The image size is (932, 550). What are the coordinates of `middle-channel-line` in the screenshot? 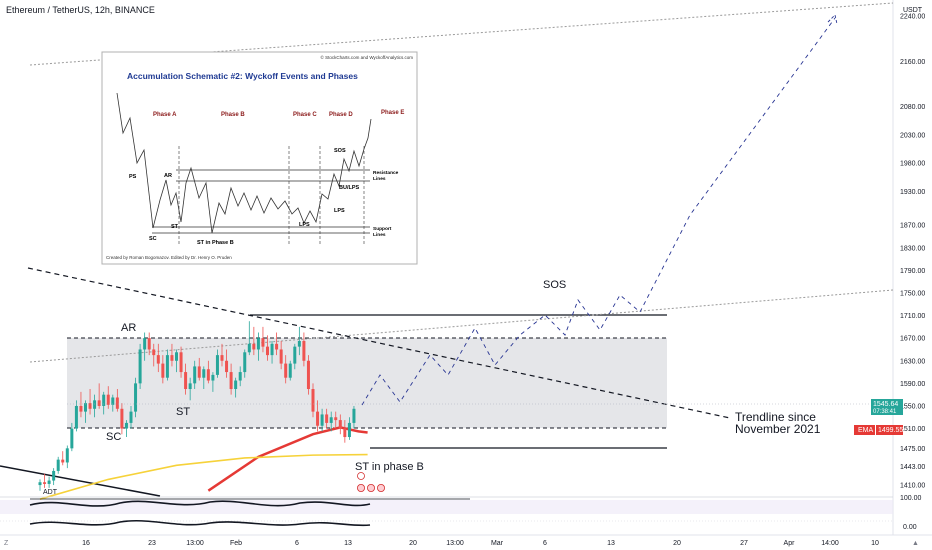 It's located at (461, 326).